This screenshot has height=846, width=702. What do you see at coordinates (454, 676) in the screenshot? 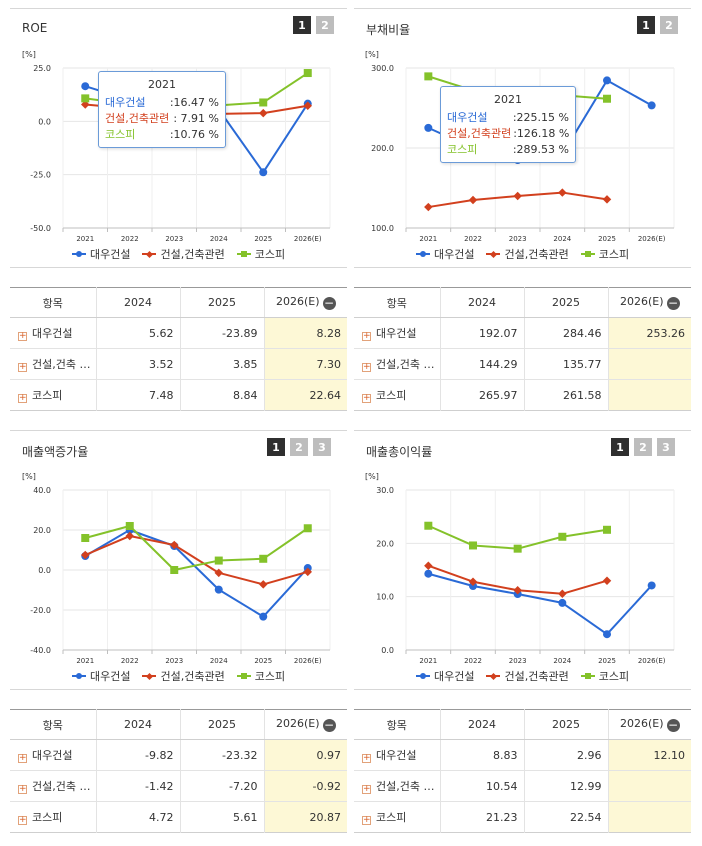
I see `legend-label: 대우건설` at bounding box center [454, 676].